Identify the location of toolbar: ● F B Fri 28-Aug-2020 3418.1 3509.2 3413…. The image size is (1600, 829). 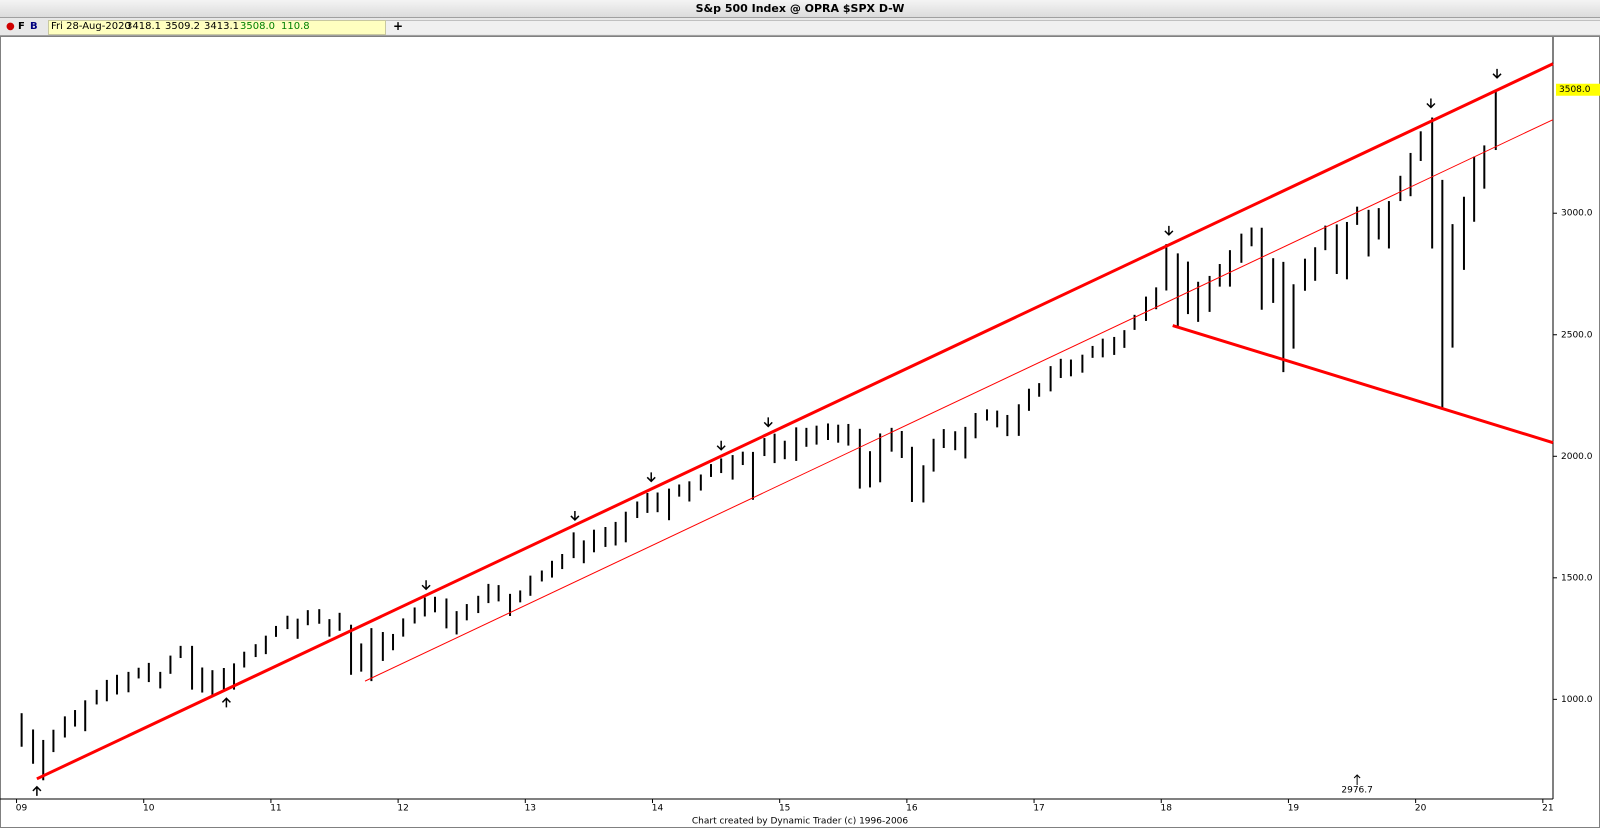
(800, 27).